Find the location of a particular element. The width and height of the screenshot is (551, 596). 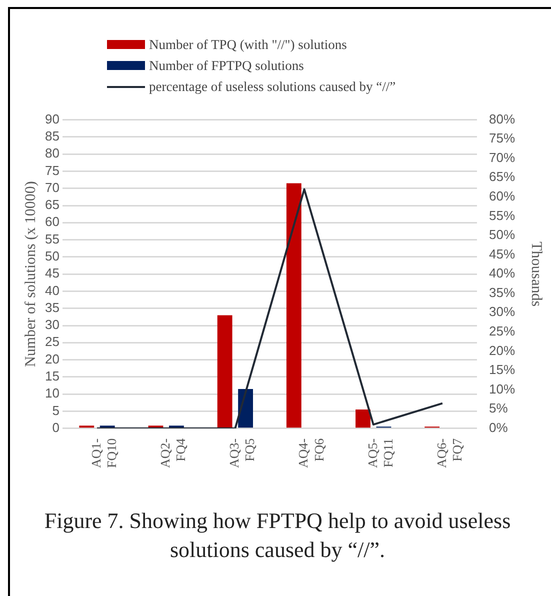

y2-tick-label: 30% is located at coordinates (502, 312).